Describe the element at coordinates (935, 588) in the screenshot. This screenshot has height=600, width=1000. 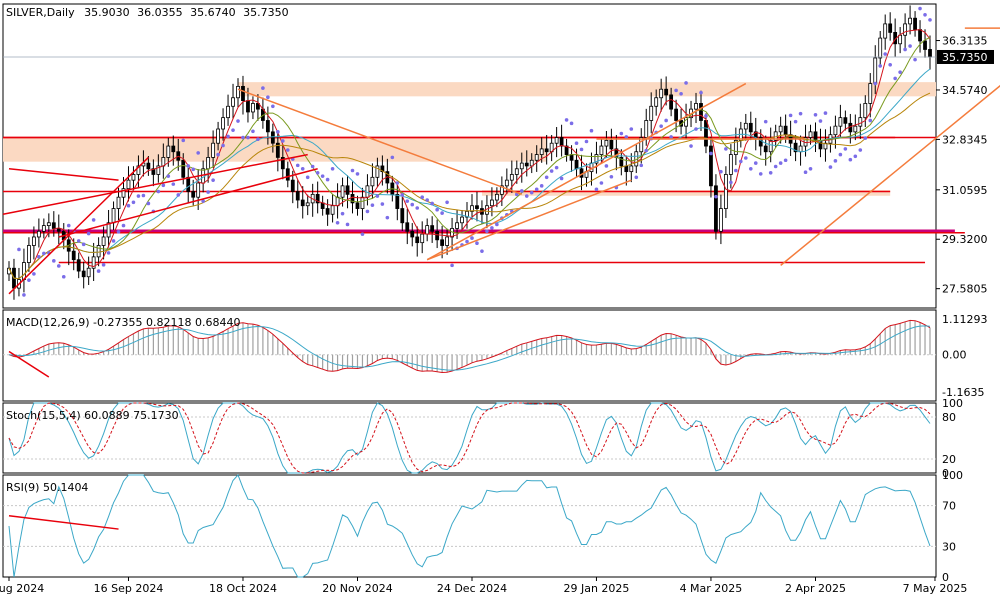
I see `x-tick-label: 7 May 2025` at that location.